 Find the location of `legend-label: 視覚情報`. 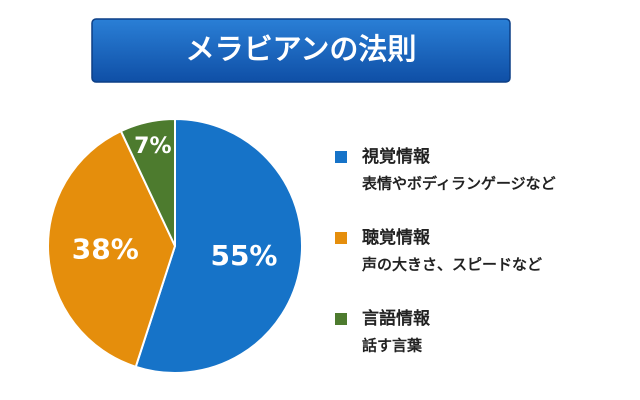

legend-label: 視覚情報 is located at coordinates (396, 156).